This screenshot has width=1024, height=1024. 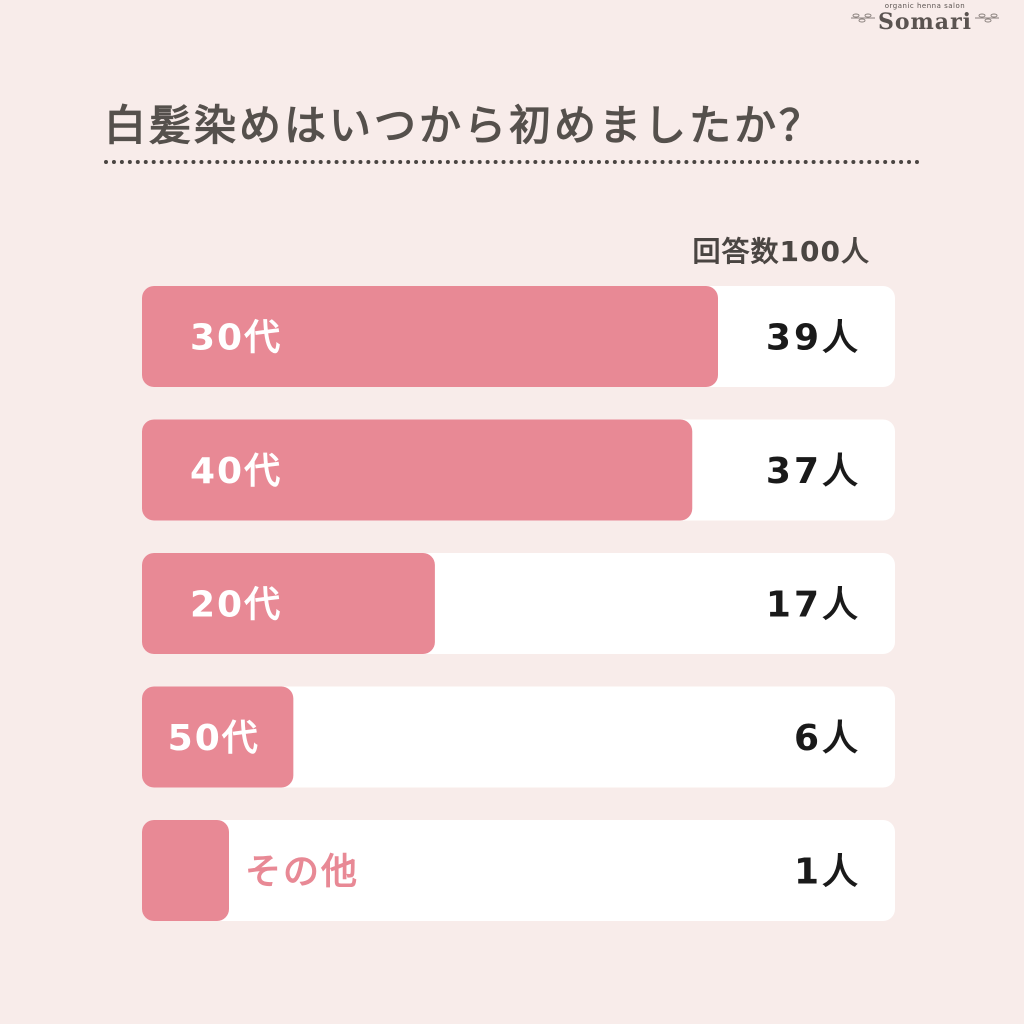 What do you see at coordinates (236, 338) in the screenshot?
I see `category-label: 30代` at bounding box center [236, 338].